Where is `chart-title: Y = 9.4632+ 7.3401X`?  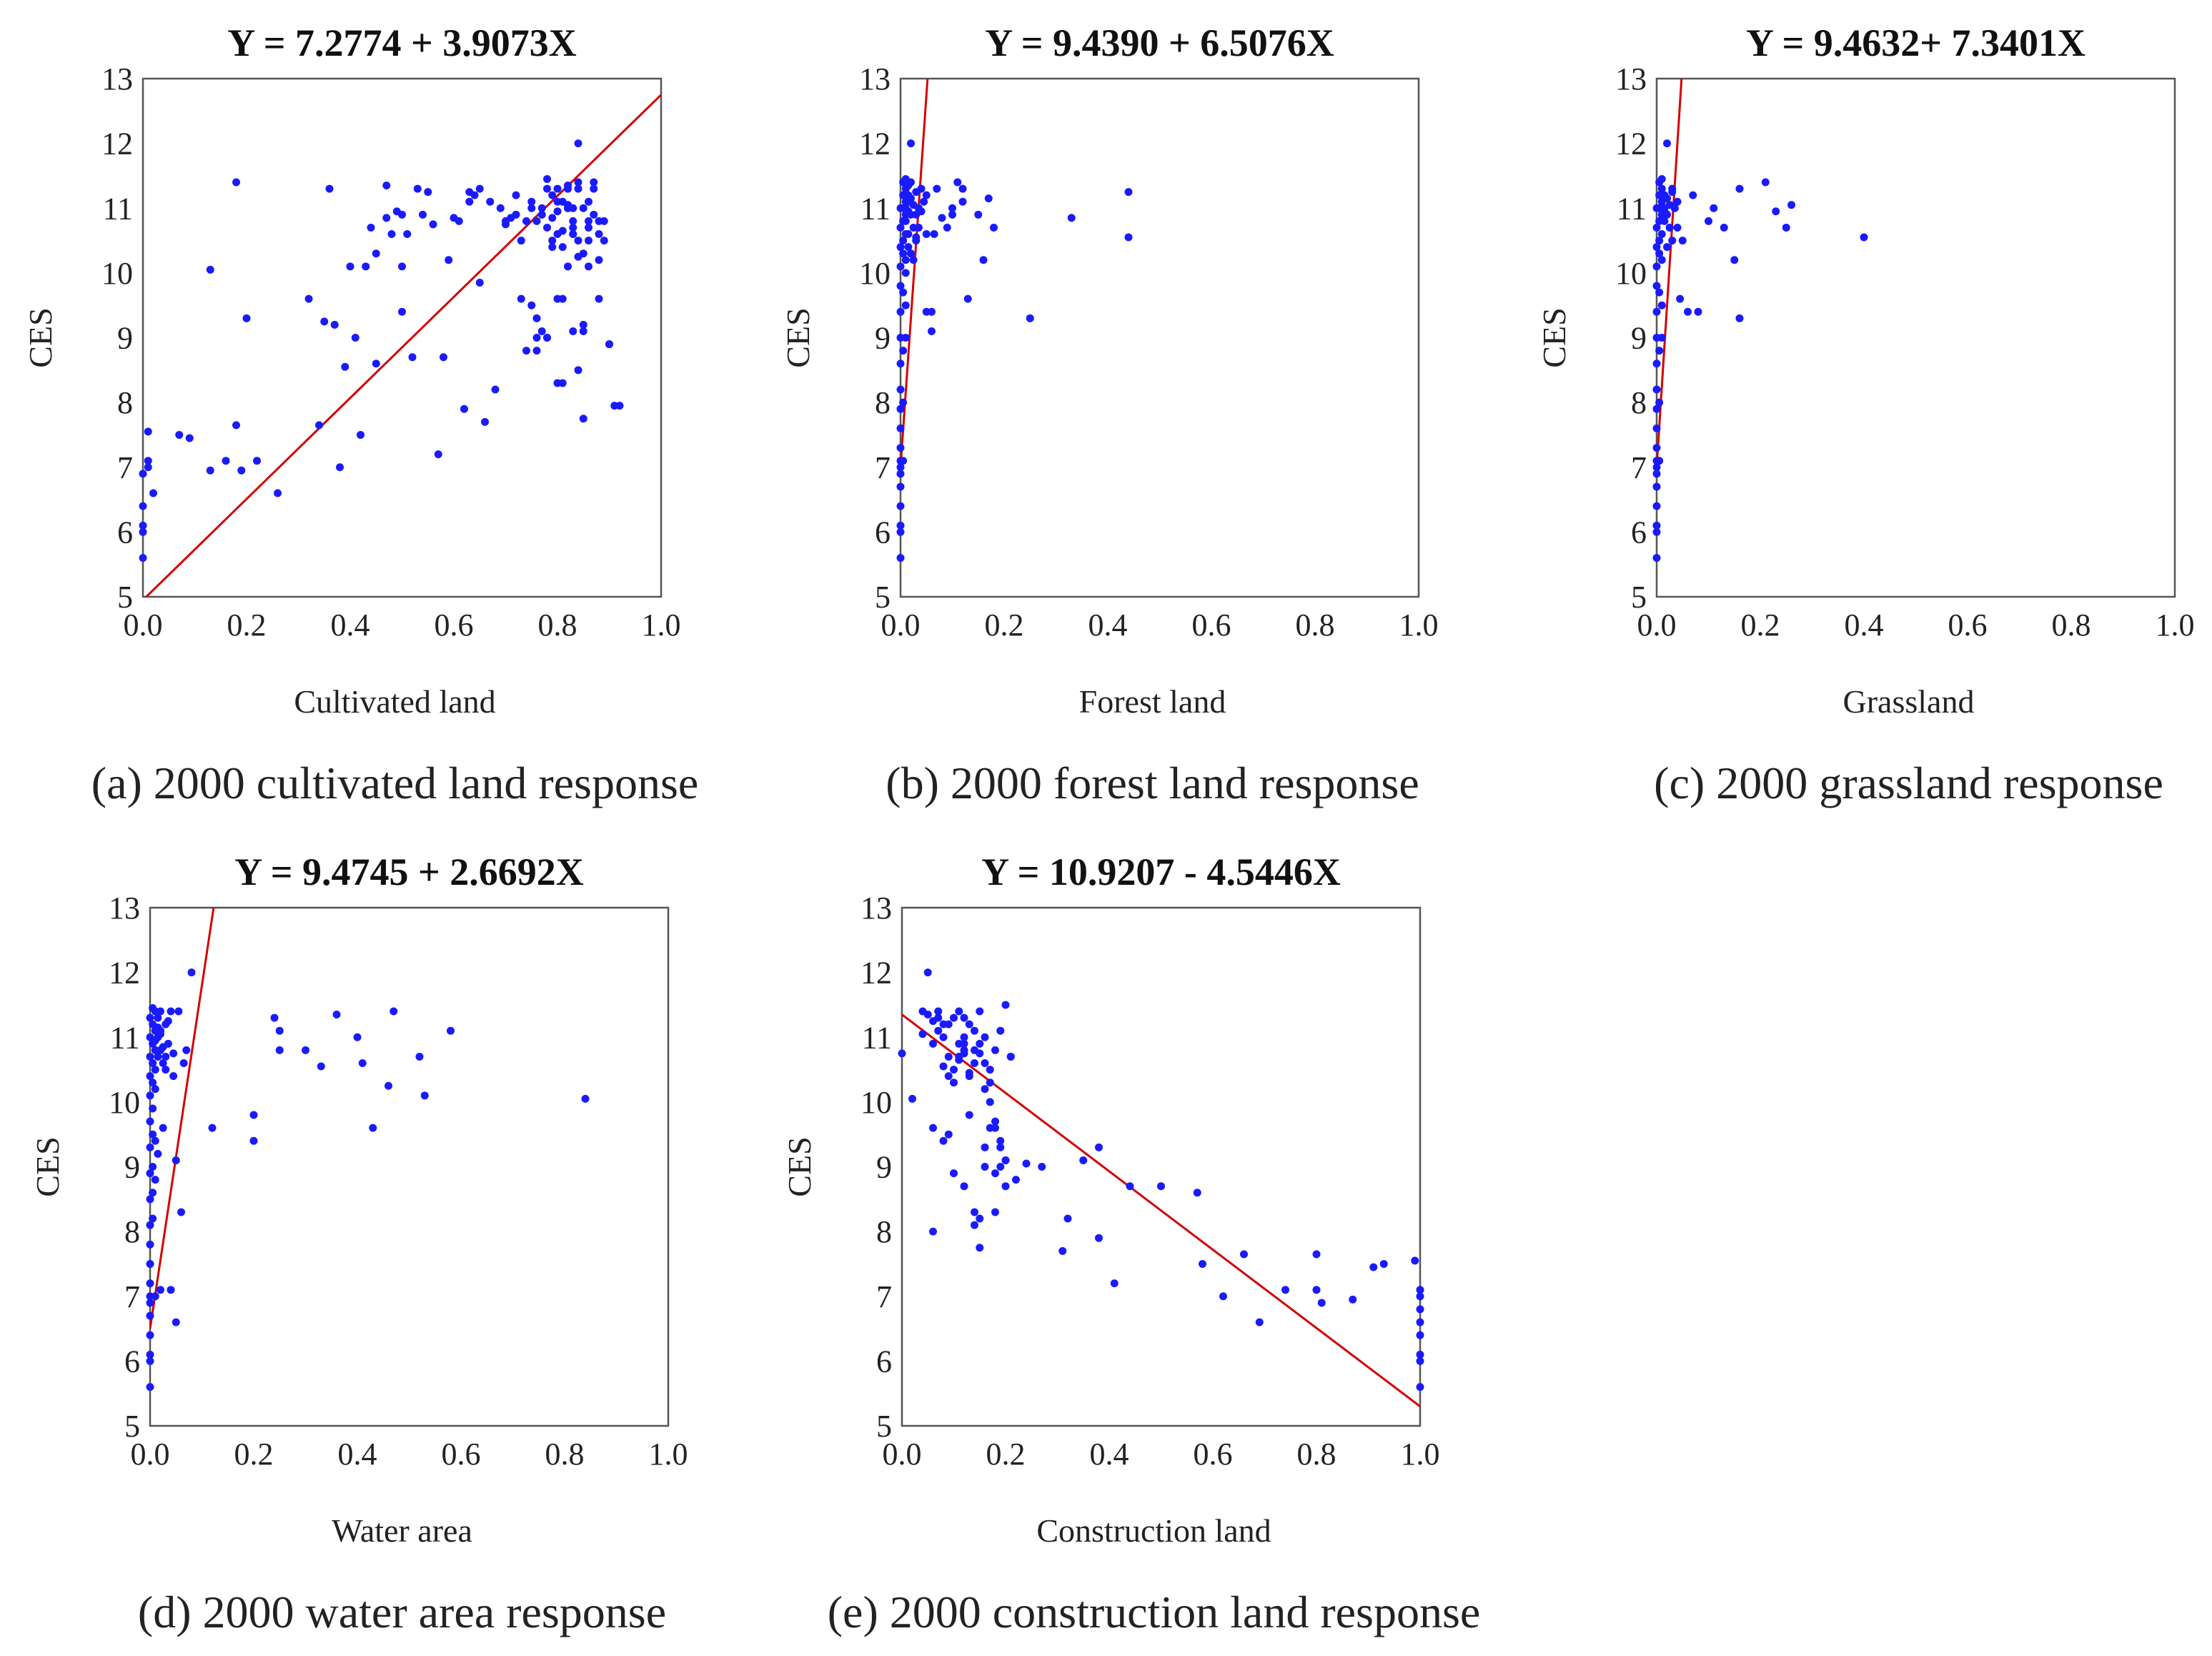 chart-title: Y = 9.4632+ 7.3401X is located at coordinates (1915, 42).